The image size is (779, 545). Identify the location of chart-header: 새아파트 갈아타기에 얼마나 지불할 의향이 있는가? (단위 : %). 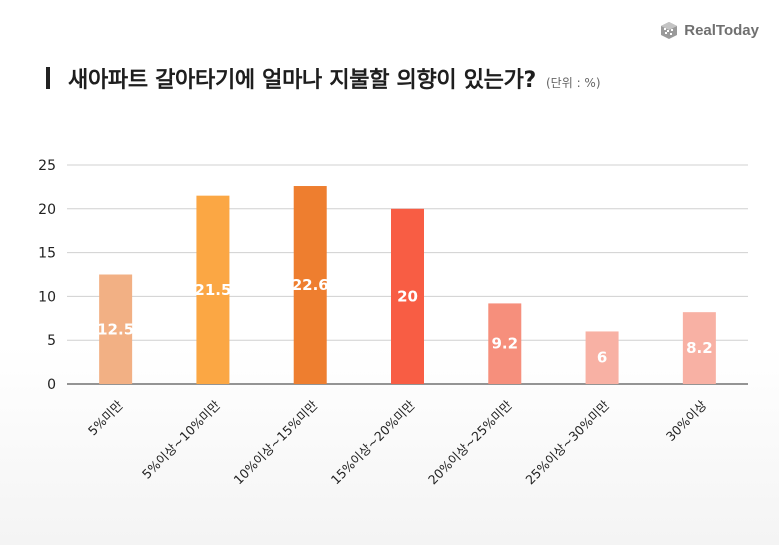
(323, 78).